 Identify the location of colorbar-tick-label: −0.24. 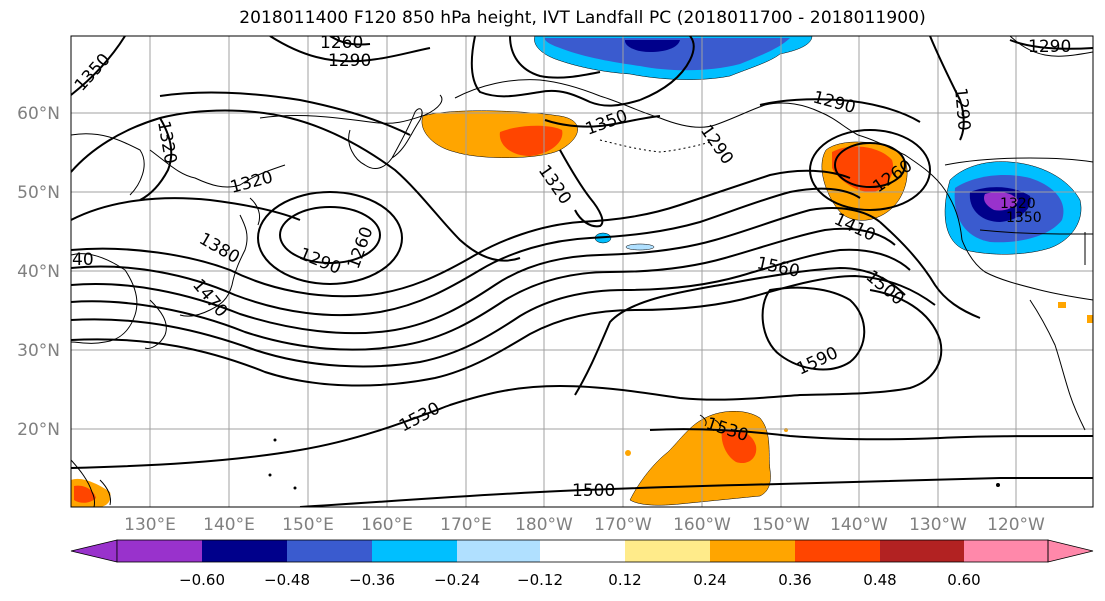
(457, 580).